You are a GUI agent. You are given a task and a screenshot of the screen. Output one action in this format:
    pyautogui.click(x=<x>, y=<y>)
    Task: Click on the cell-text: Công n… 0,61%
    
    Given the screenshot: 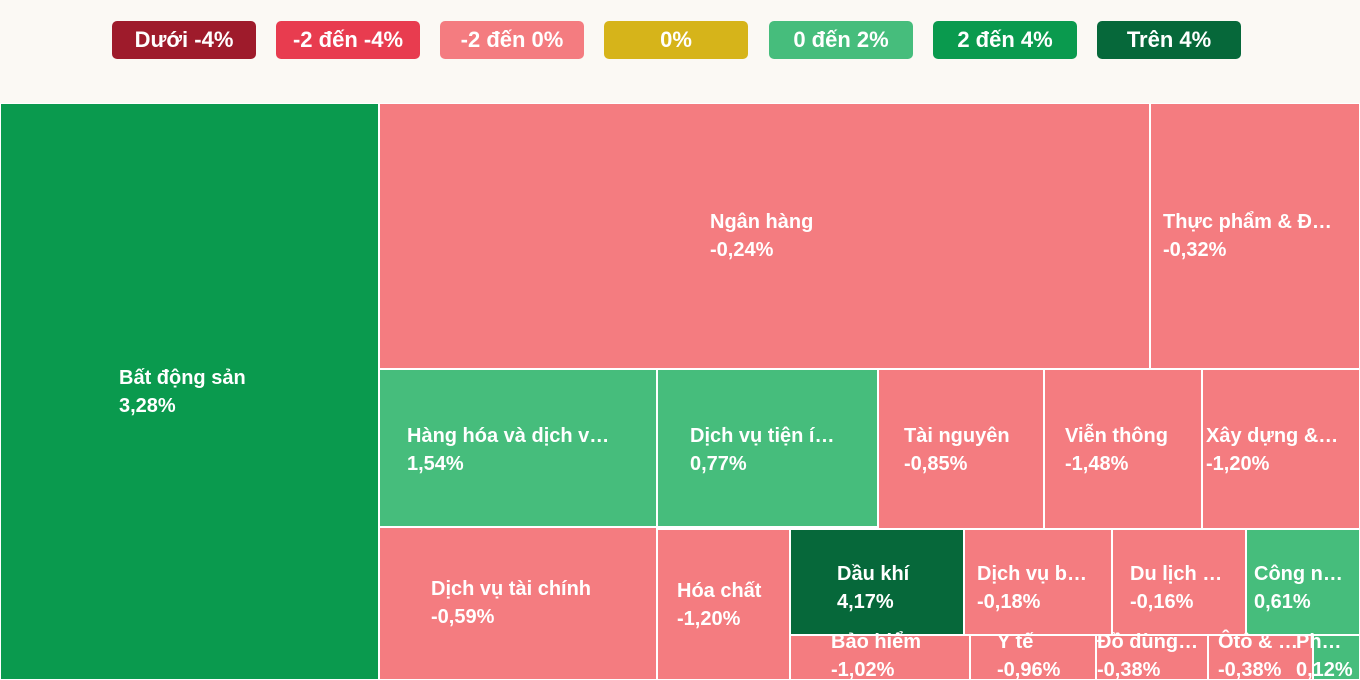 What is the action you would take?
    pyautogui.click(x=1298, y=588)
    